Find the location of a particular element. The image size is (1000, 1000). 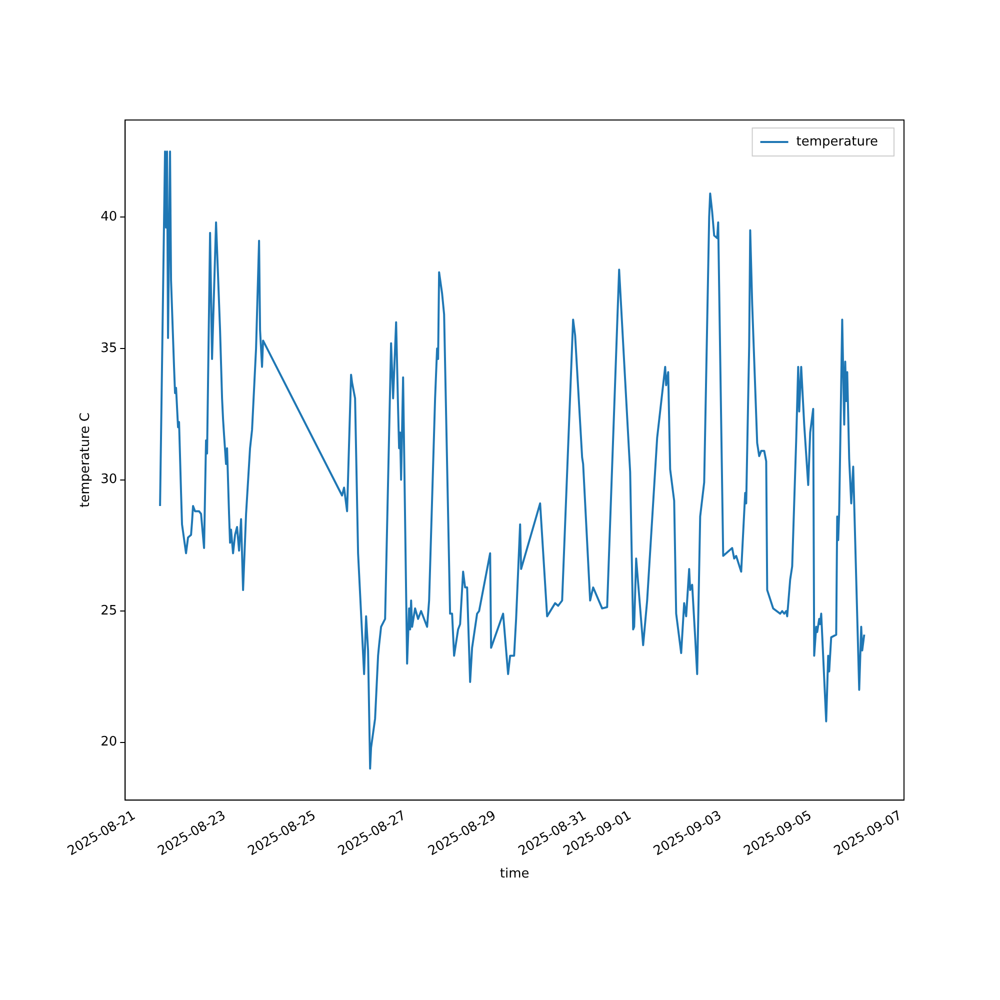

y-tick-label: 35 is located at coordinates (109, 348).